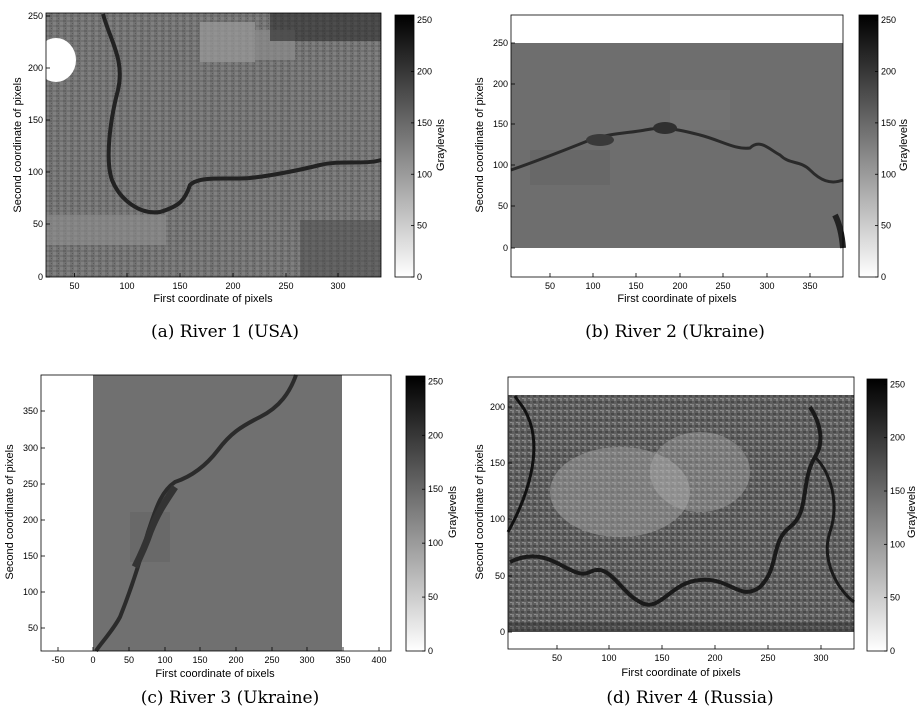 The width and height of the screenshot is (917, 717). What do you see at coordinates (39, 146) in the screenshot?
I see `y-ticks-river-1: 0 50 100 150 200 250` at bounding box center [39, 146].